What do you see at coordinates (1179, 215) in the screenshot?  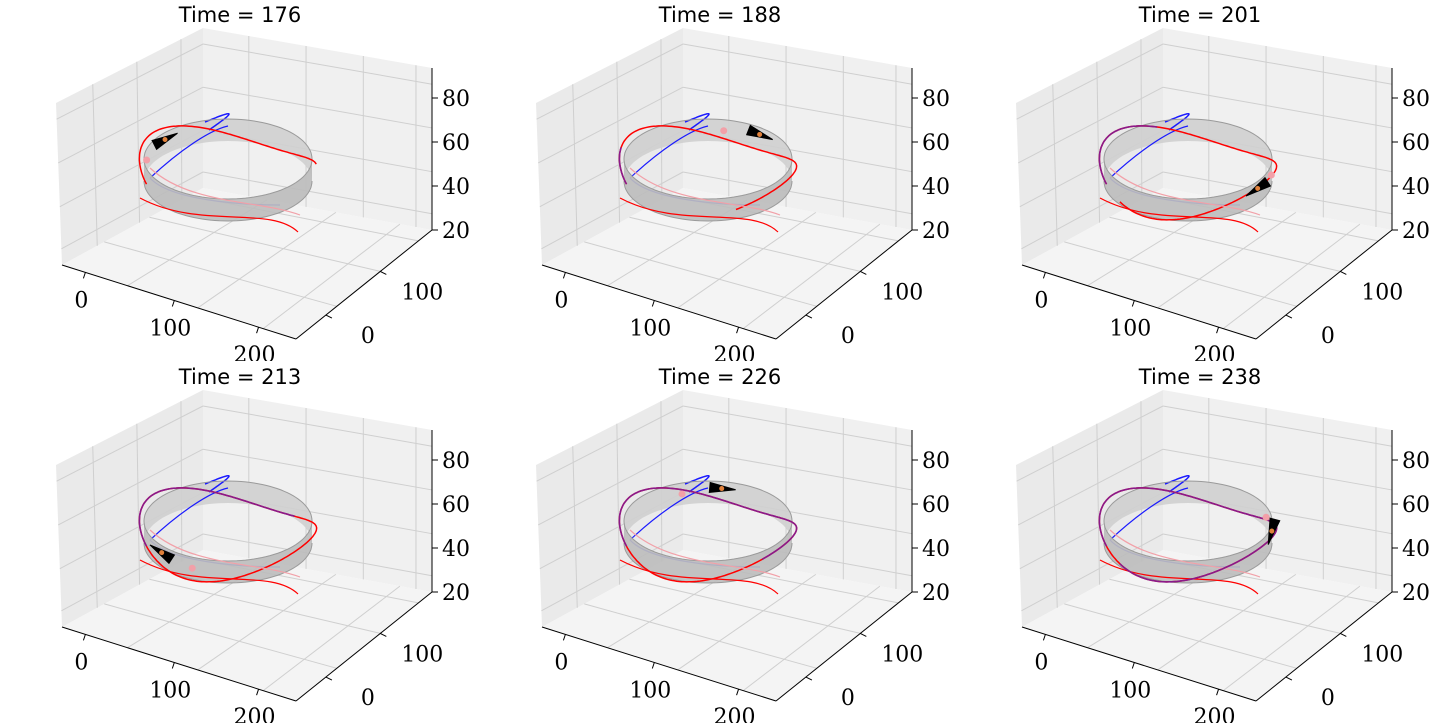 I see `red-path-tail` at bounding box center [1179, 215].